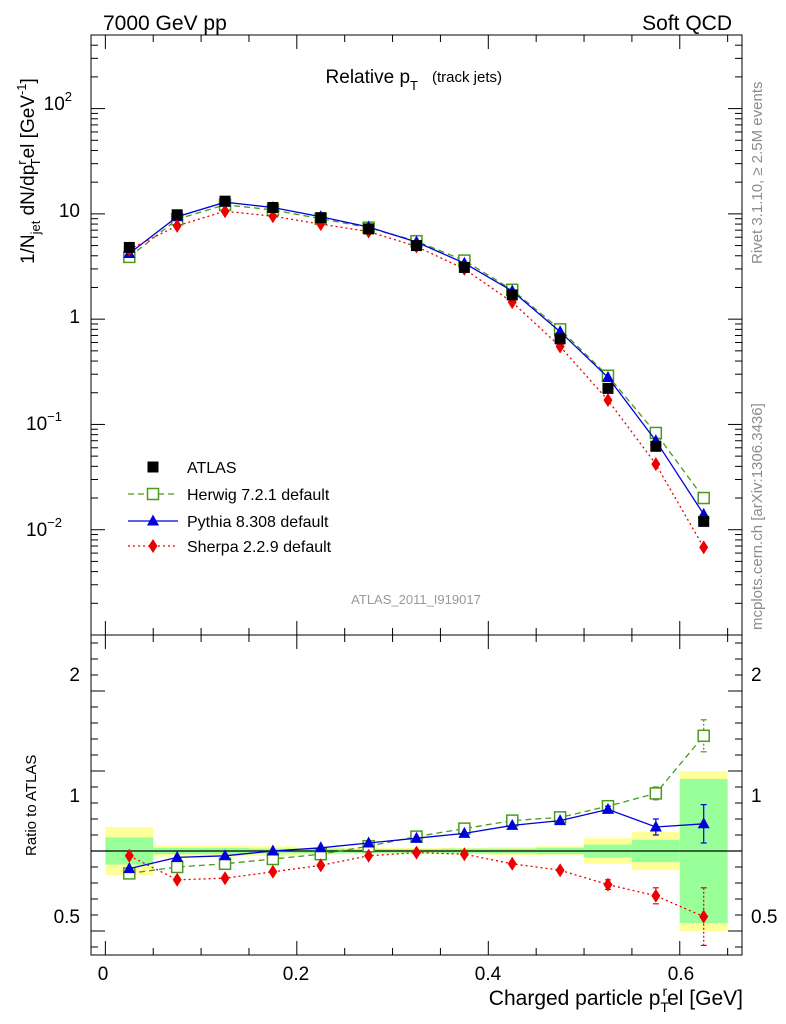  What do you see at coordinates (69, 211) in the screenshot?
I see `ytick-label-10: 10` at bounding box center [69, 211].